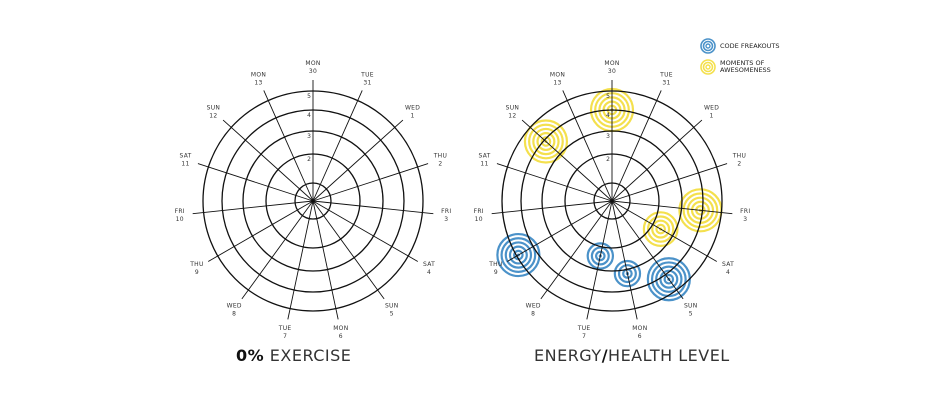 The width and height of the screenshot is (939, 400). Describe the element at coordinates (197, 272) in the screenshot. I see `axis-label-date: 9` at that location.